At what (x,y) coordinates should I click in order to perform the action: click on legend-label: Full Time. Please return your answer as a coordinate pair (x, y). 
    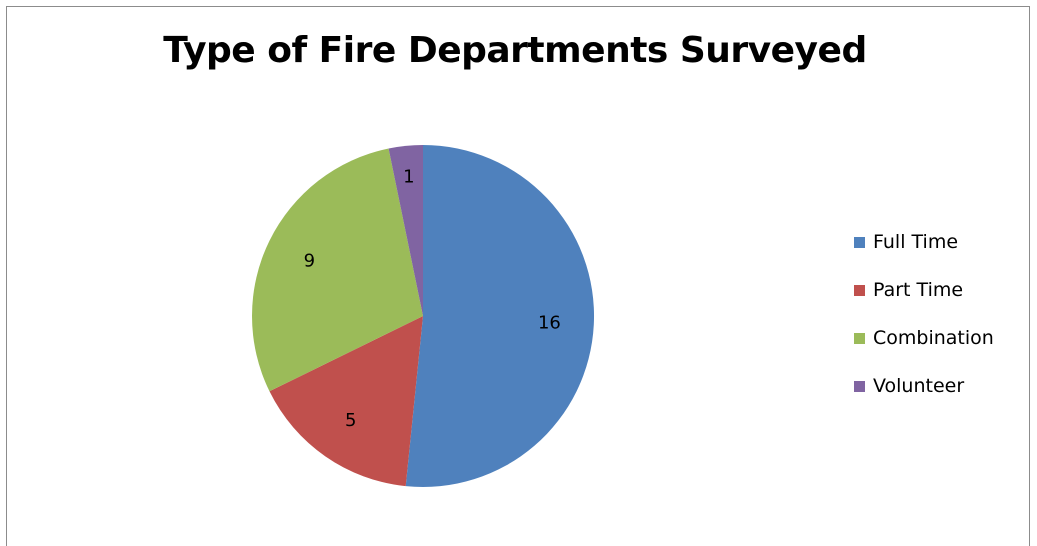
    Looking at the image, I should click on (916, 242).